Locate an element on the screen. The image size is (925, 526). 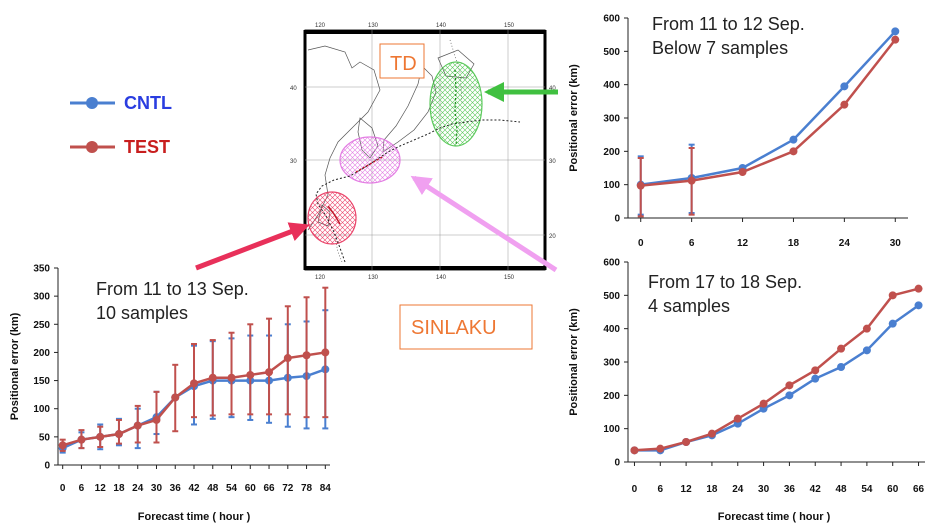
legend-item-cntl: CNTL is located at coordinates (121, 103).